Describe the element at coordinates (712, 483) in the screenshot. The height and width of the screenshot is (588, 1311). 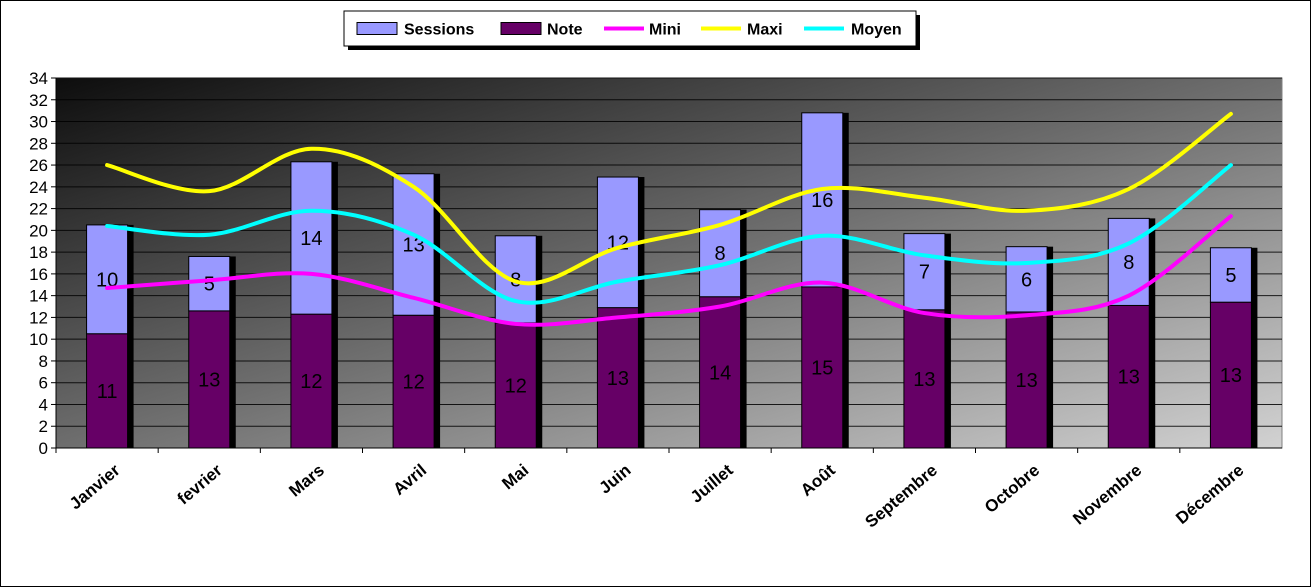
I see `x-tick-label: Juillet` at that location.